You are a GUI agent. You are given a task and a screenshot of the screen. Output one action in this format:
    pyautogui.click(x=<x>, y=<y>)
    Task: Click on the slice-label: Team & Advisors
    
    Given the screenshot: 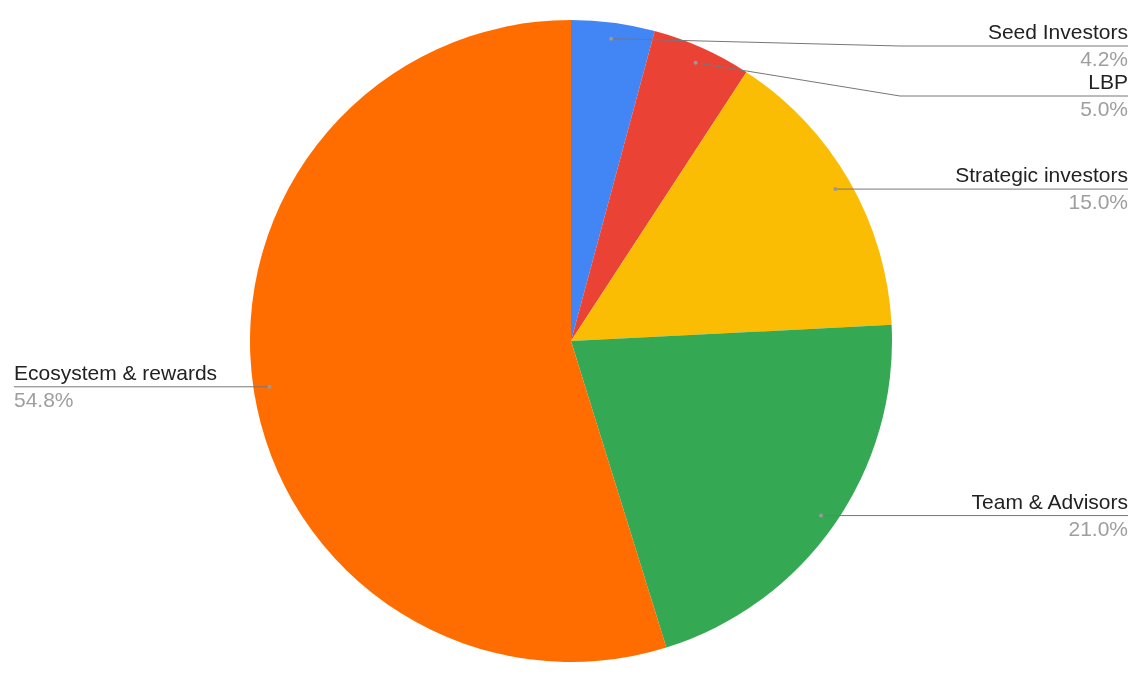 What is the action you would take?
    pyautogui.click(x=1049, y=501)
    